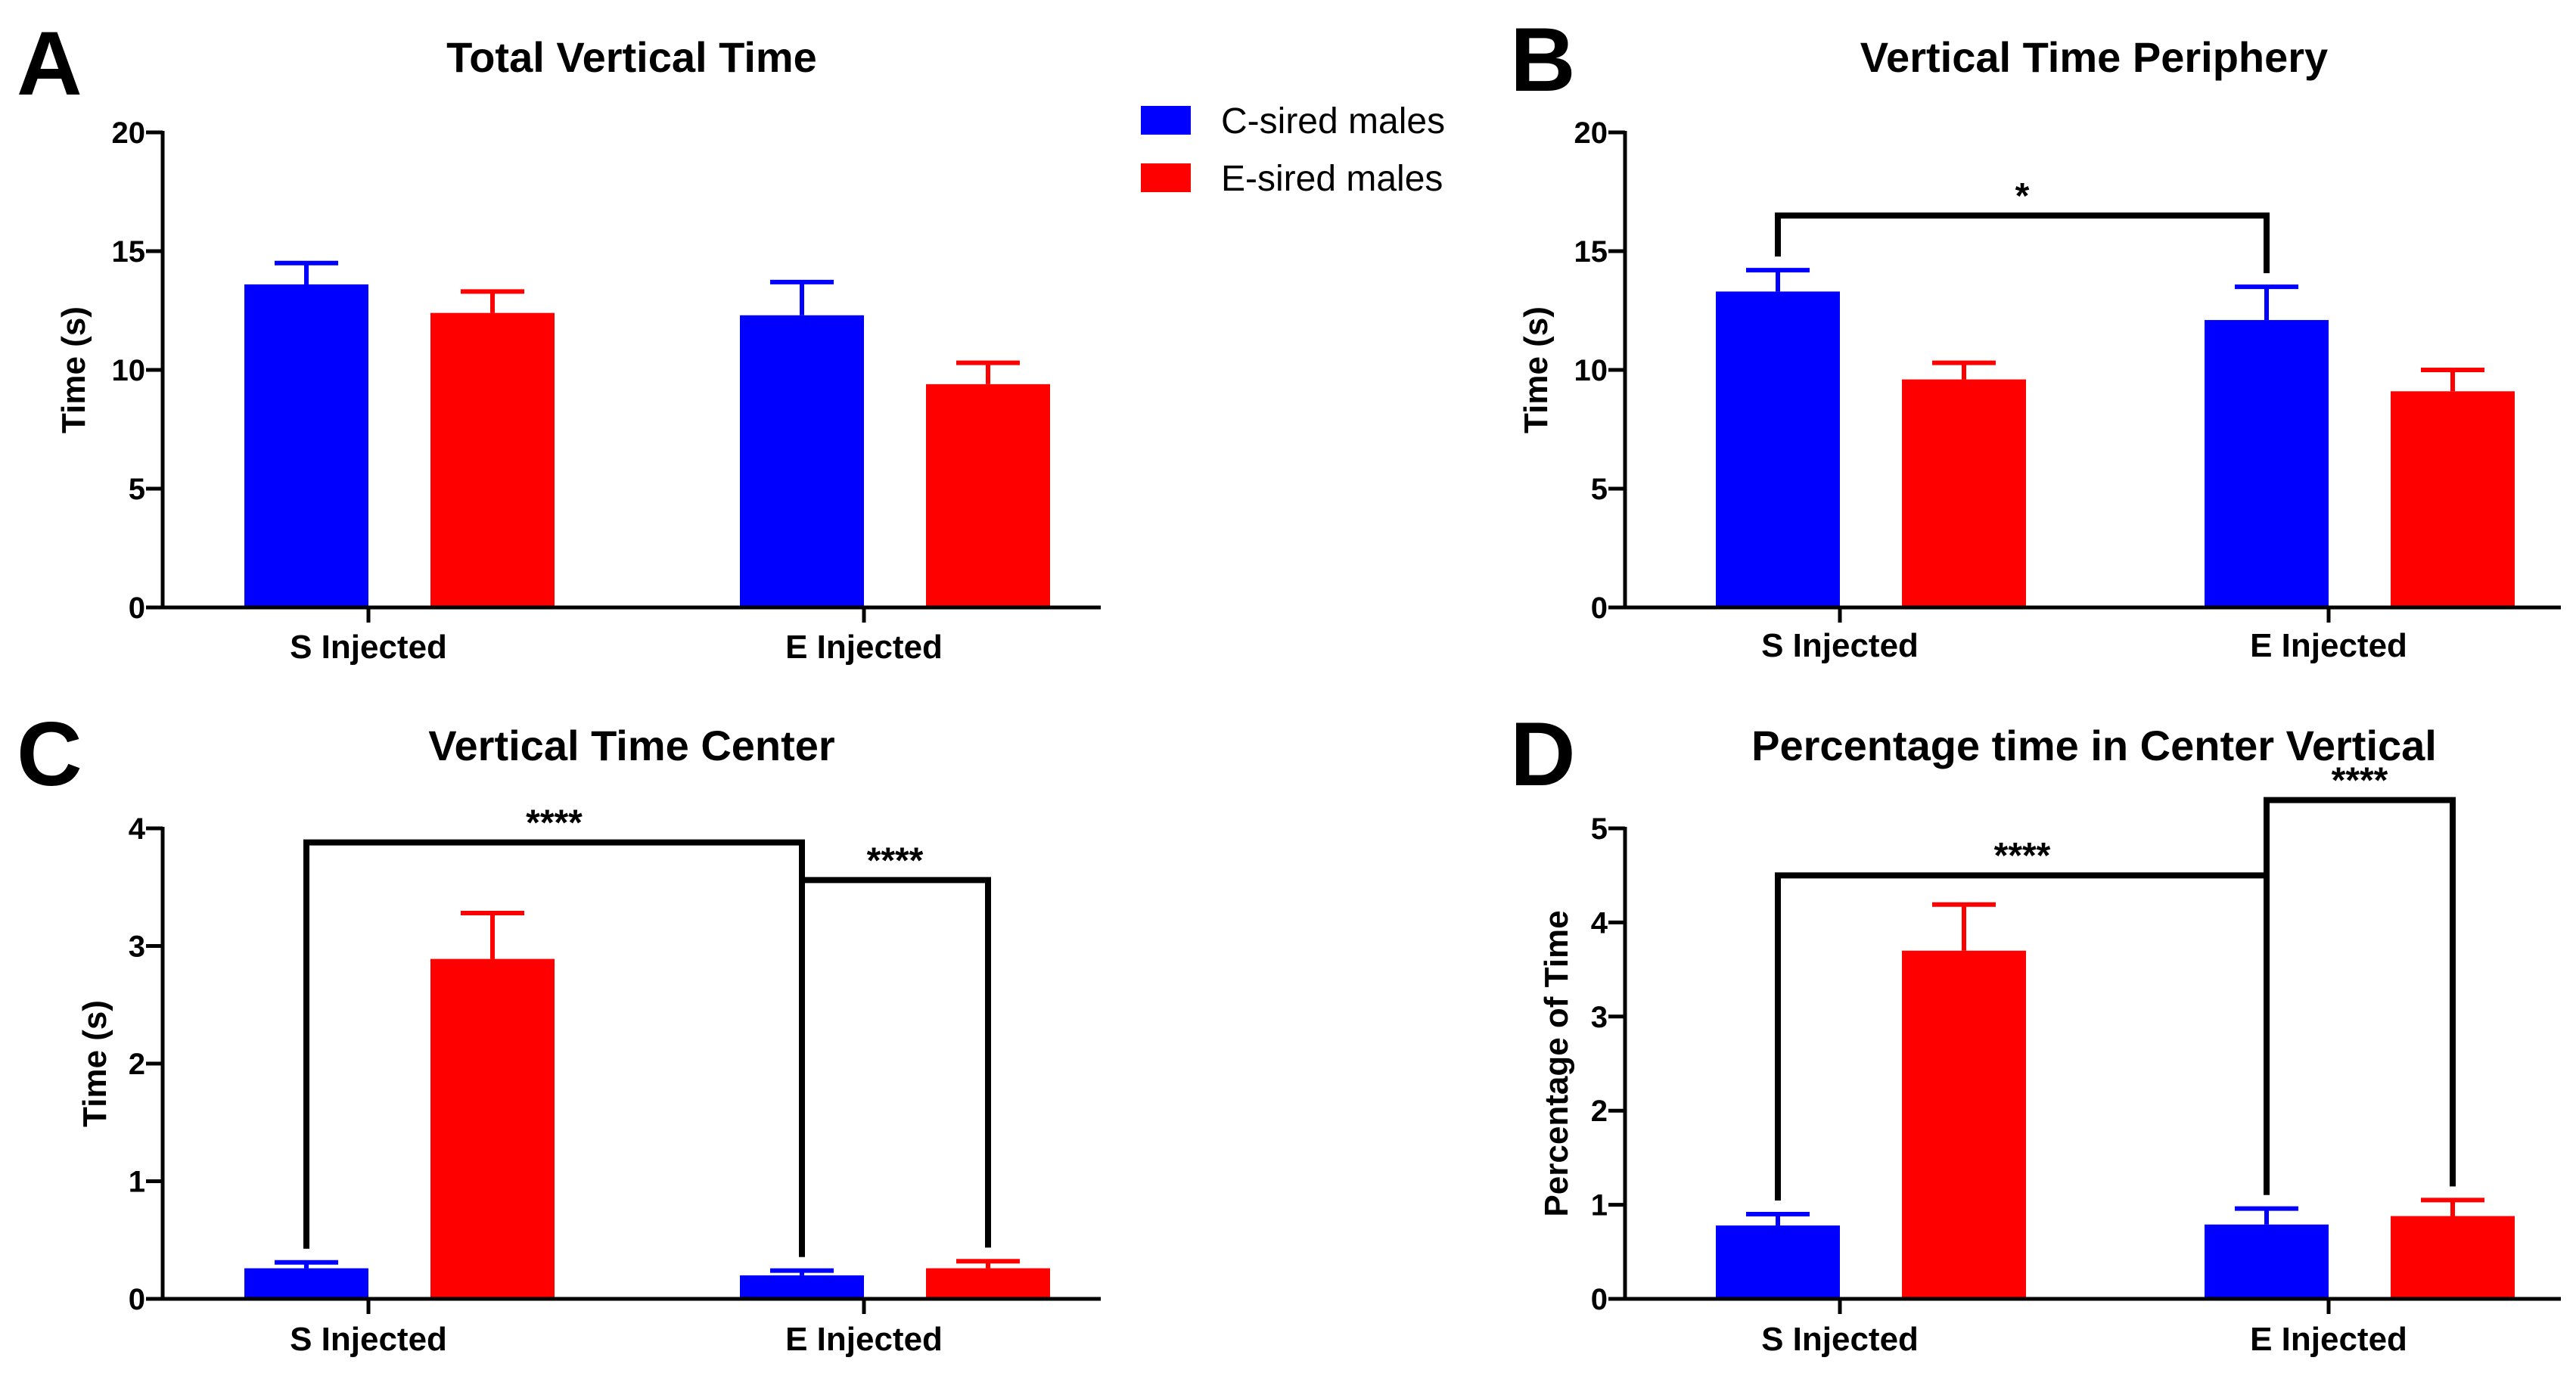 This screenshot has width=2576, height=1373. I want to click on chart-title: Vertical Time Center, so click(631, 745).